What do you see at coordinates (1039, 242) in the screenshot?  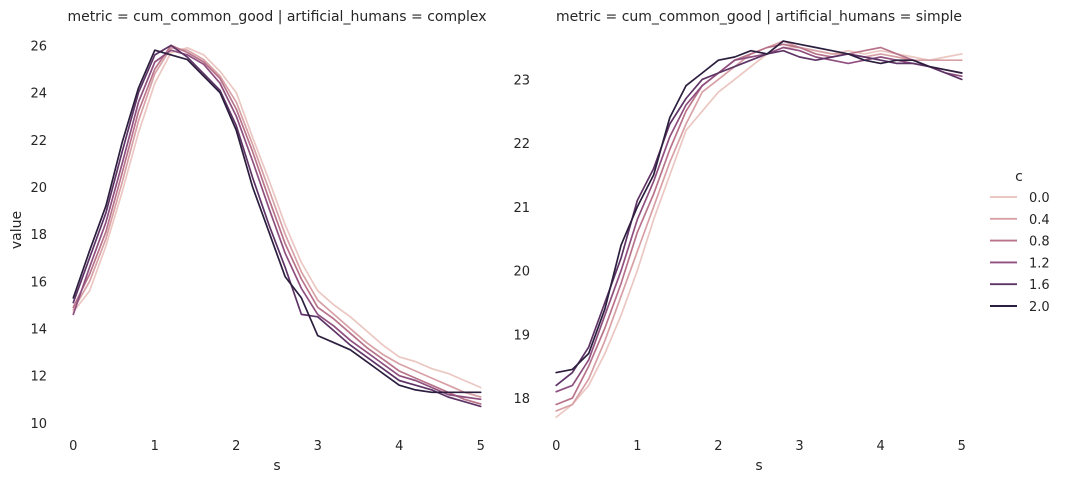 I see `legend-label: 0.8` at bounding box center [1039, 242].